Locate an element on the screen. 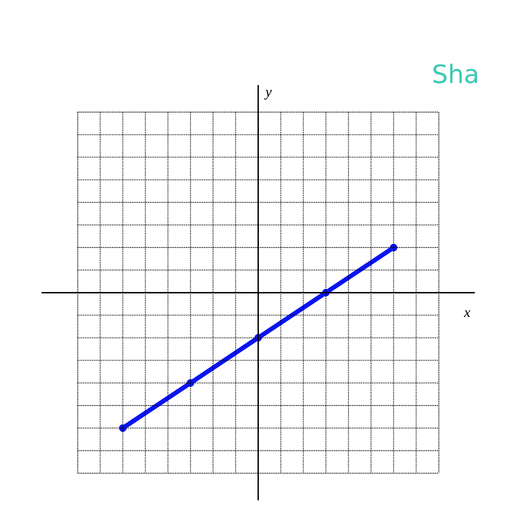  x-axis-title: x is located at coordinates (467, 313).